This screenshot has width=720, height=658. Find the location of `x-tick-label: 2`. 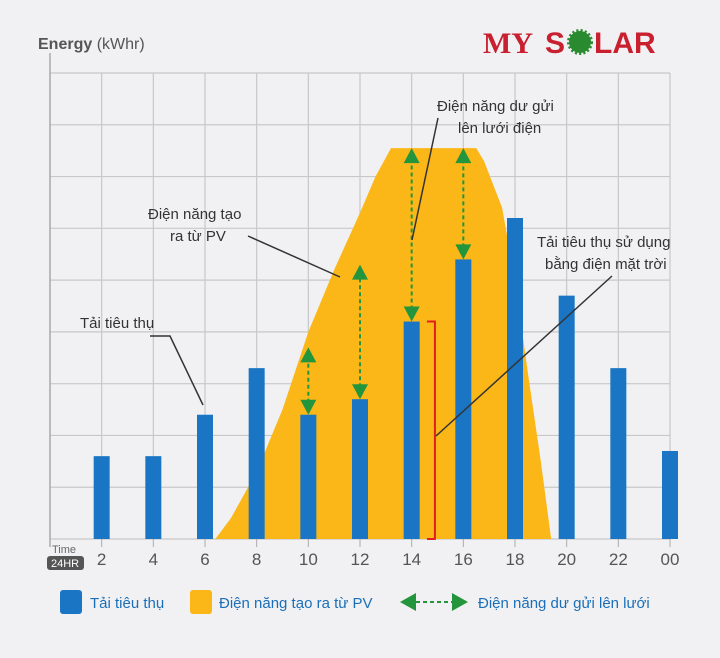

x-tick-label: 2 is located at coordinates (101, 559).